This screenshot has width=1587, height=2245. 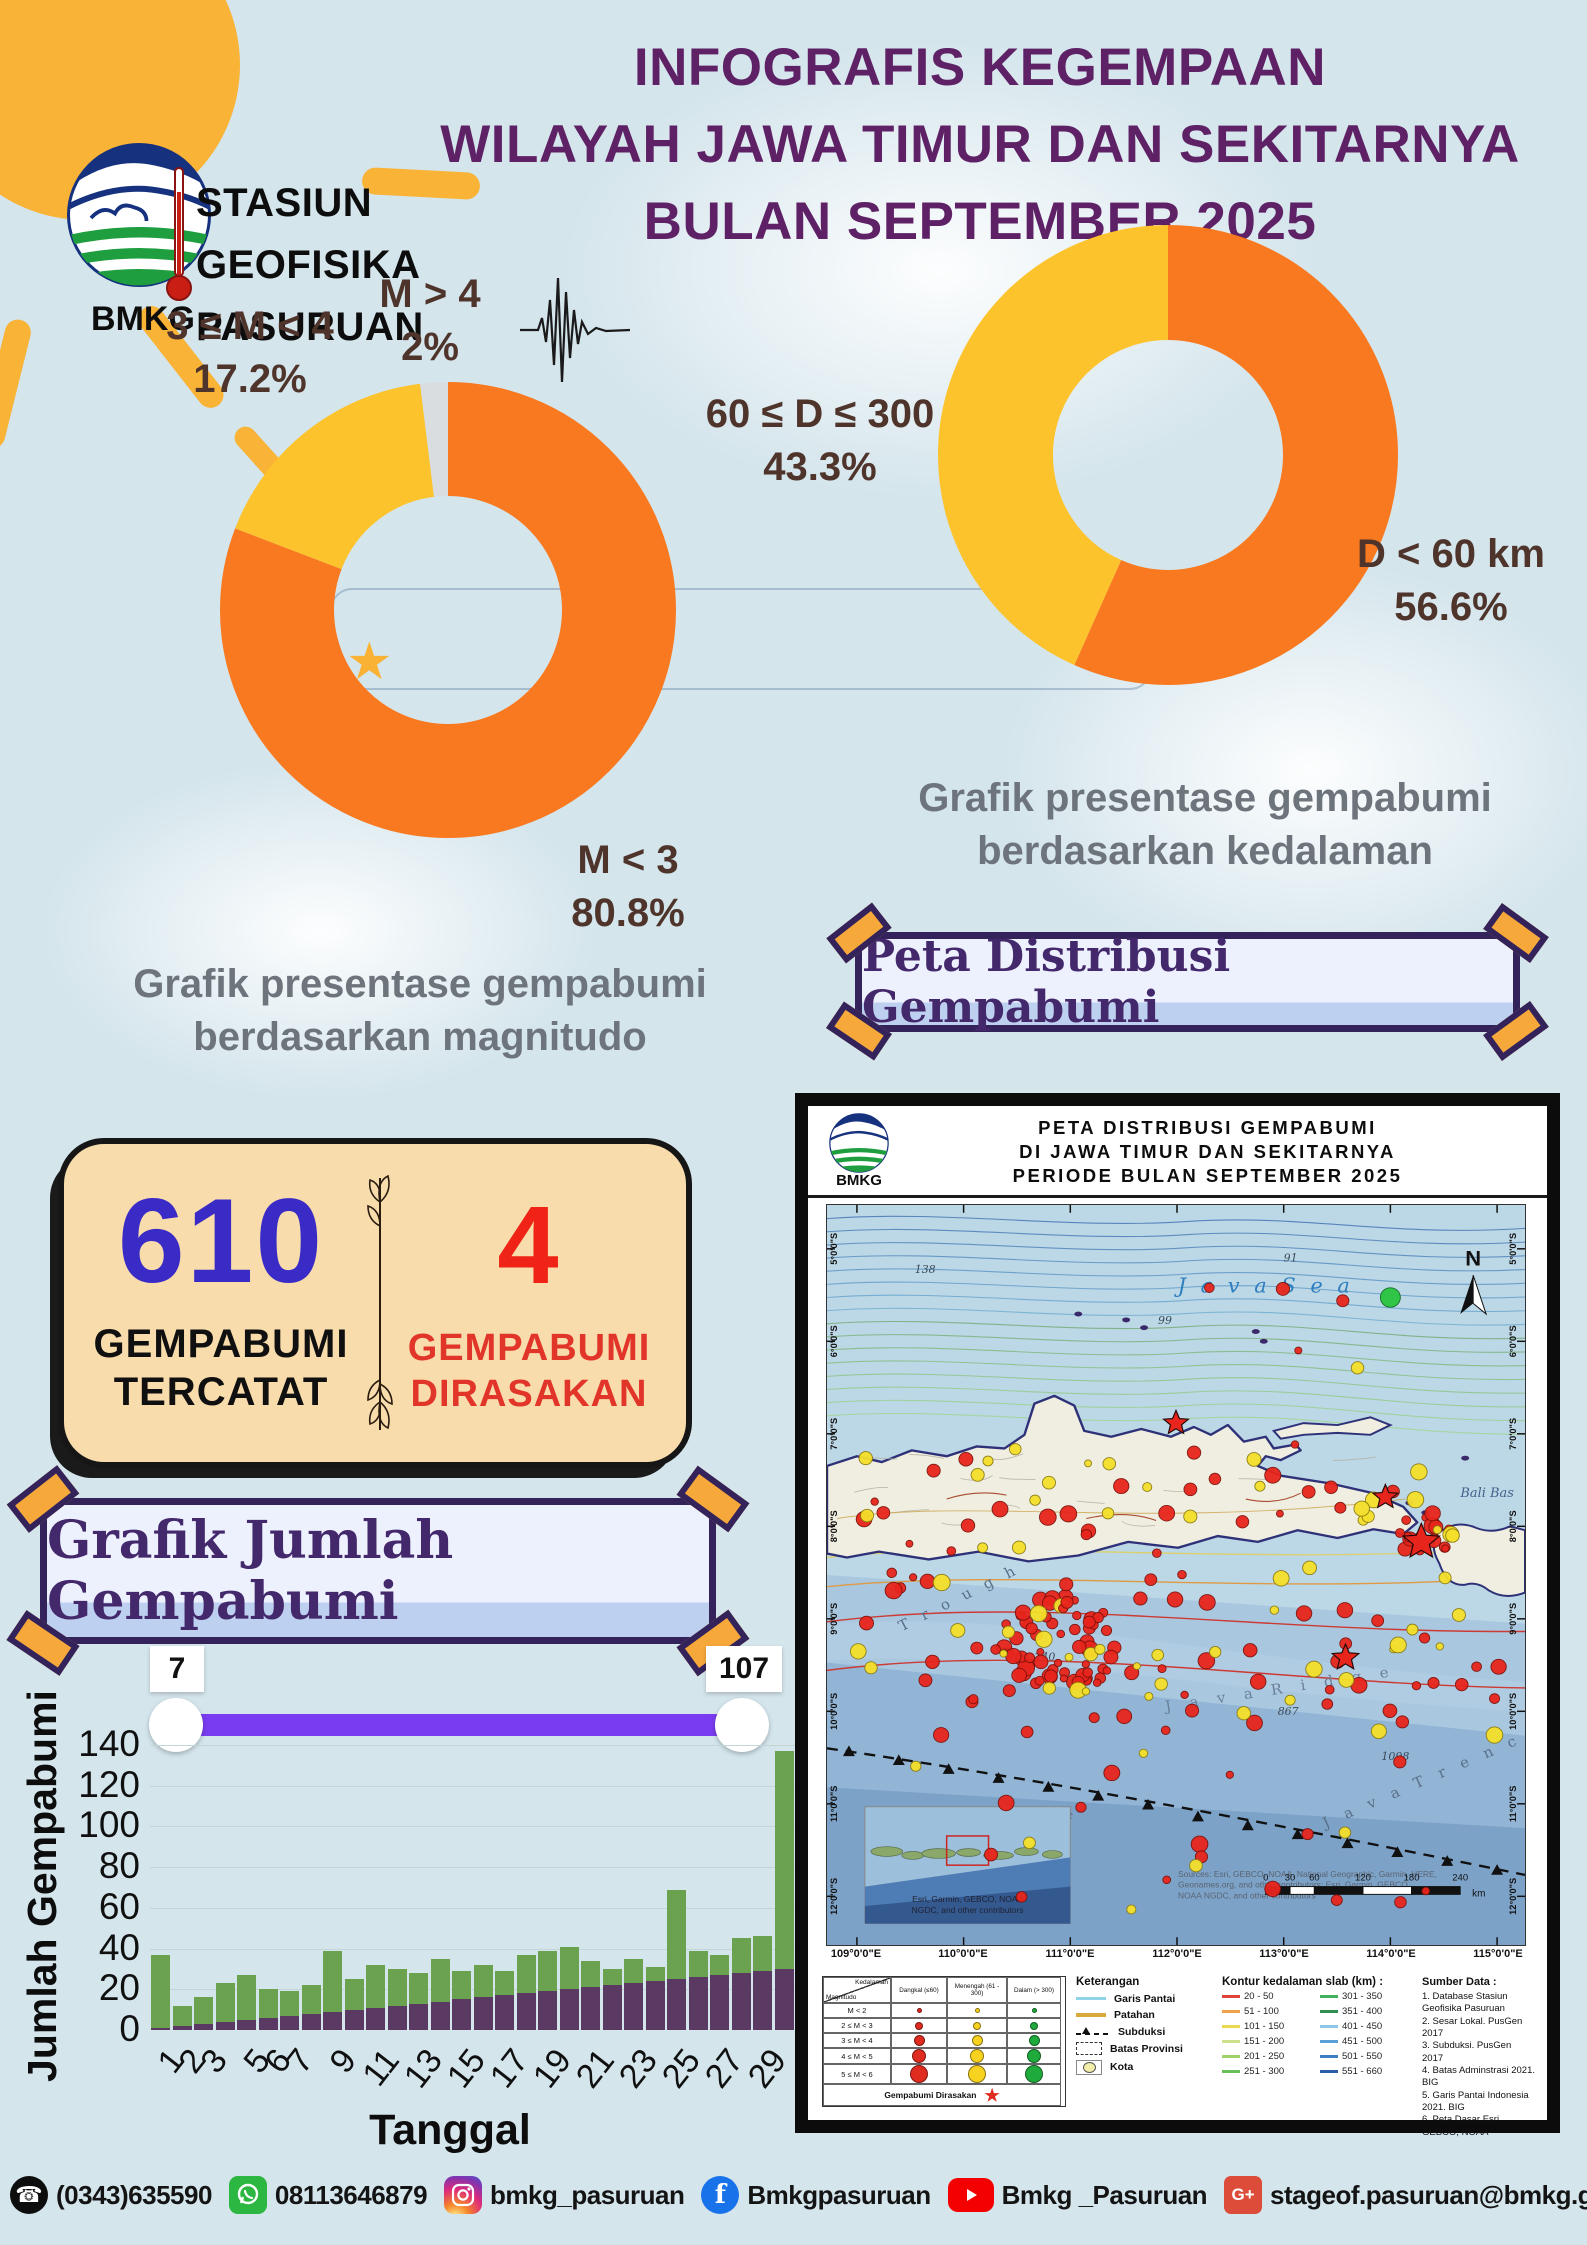 What do you see at coordinates (459, 1725) in the screenshot?
I see `range-slider-track` at bounding box center [459, 1725].